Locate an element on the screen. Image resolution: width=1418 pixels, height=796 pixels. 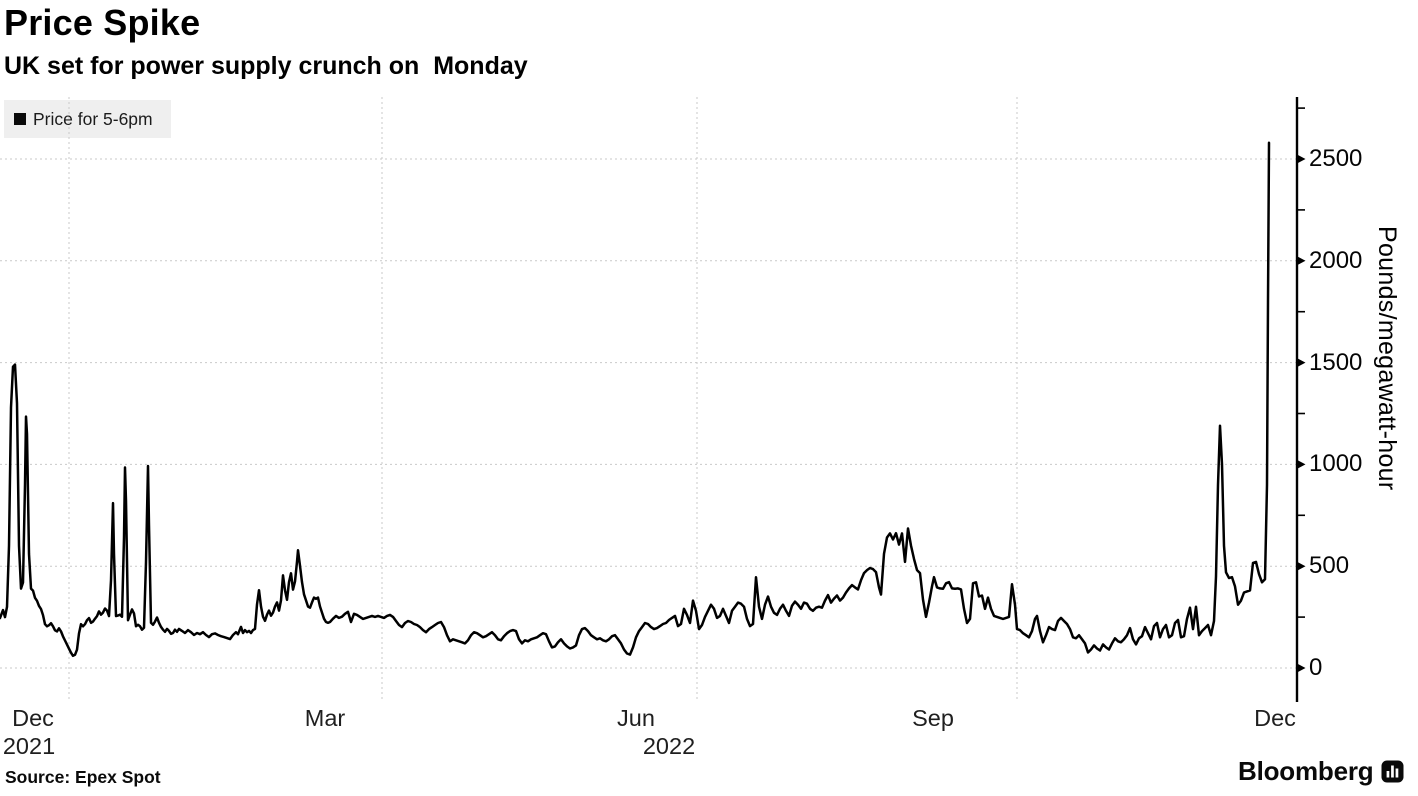
x-year-label: 2021 is located at coordinates (29, 746).